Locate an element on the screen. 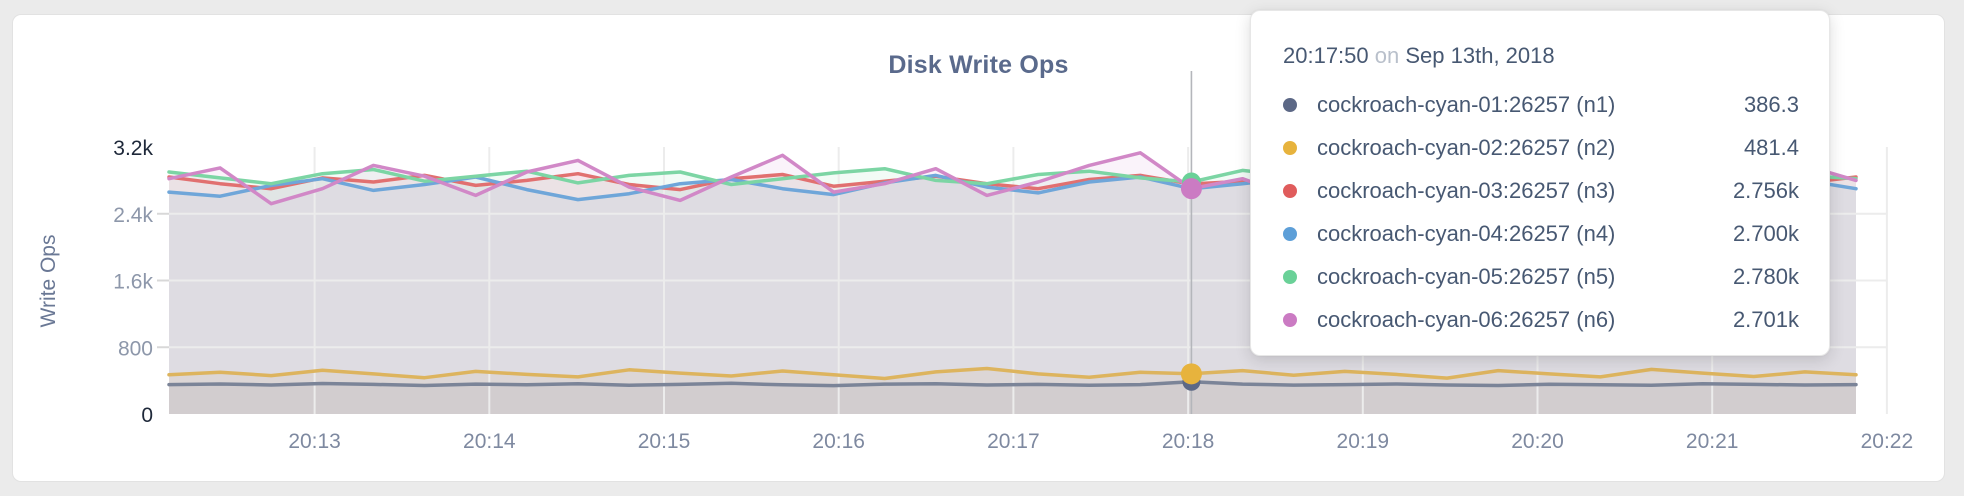 This screenshot has width=1964, height=496. y-tick-label: 0 is located at coordinates (147, 415).